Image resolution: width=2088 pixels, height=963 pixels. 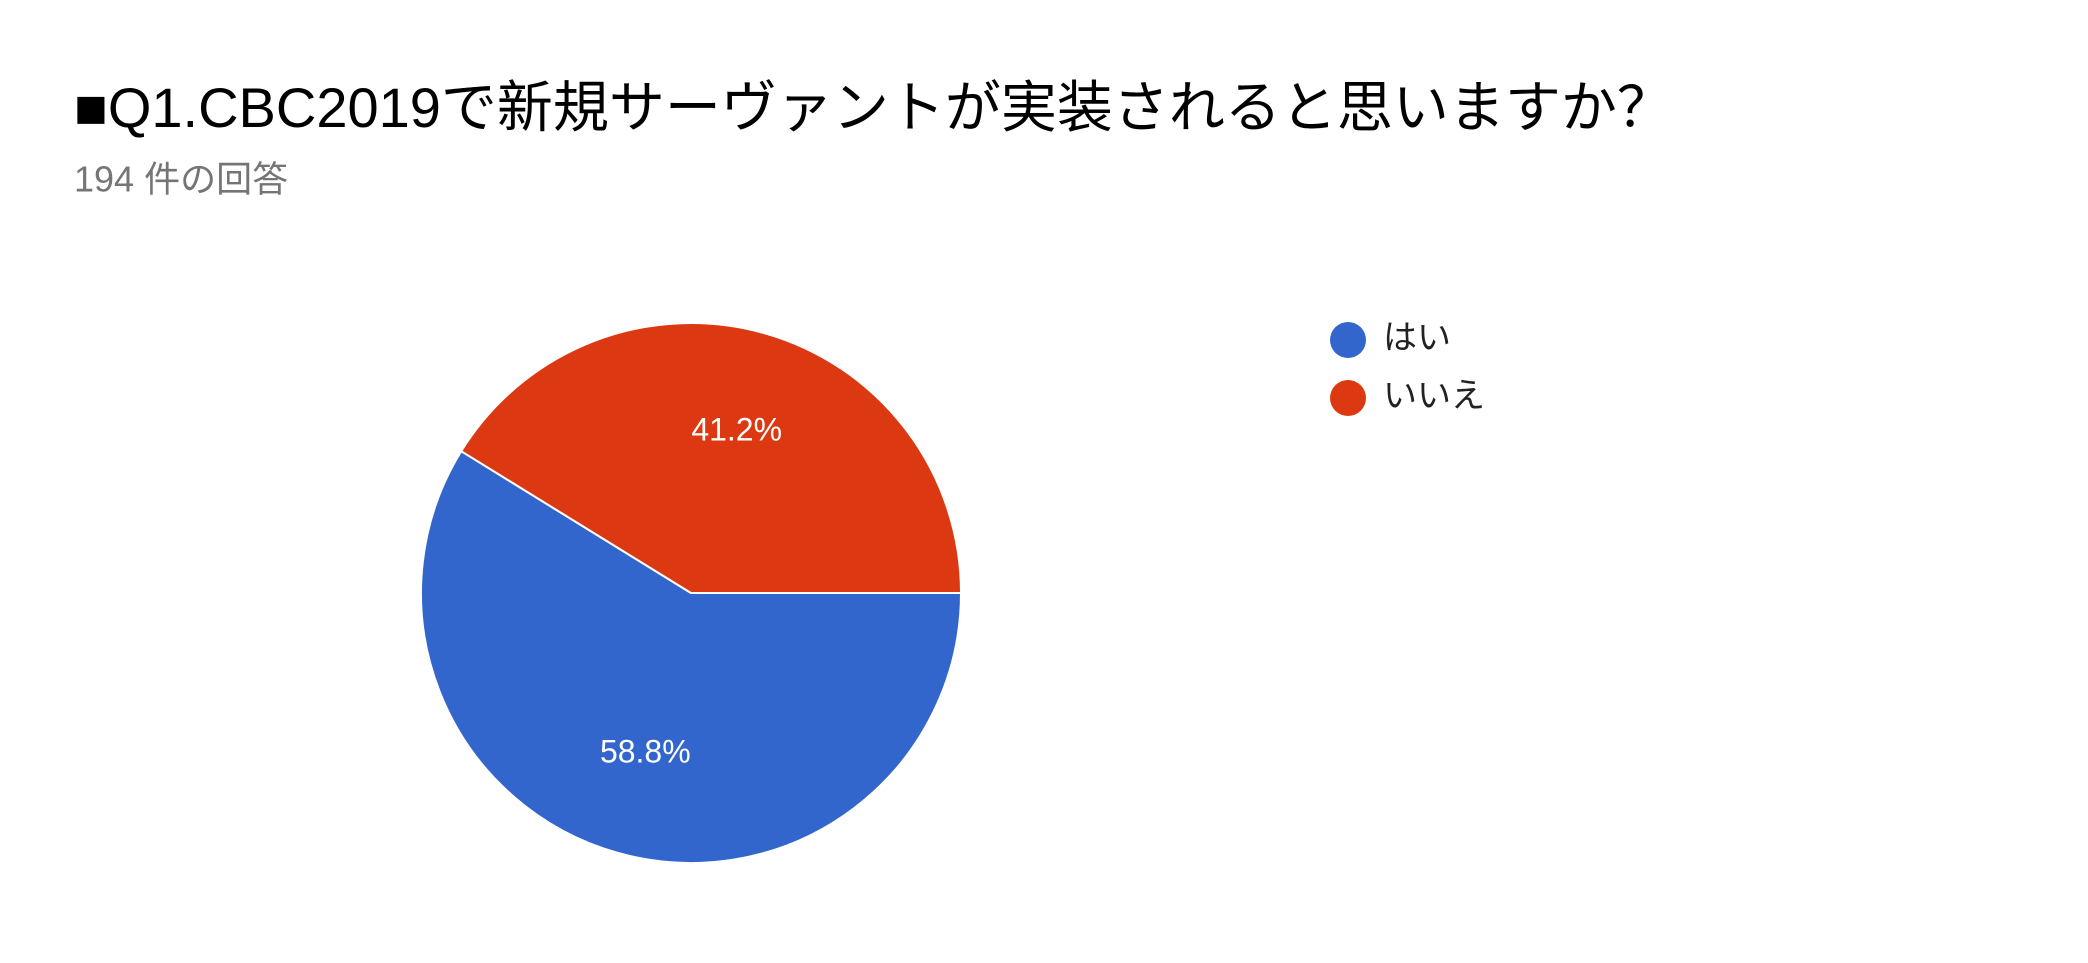 I want to click on legend-label: いいえ, so click(x=1434, y=396).